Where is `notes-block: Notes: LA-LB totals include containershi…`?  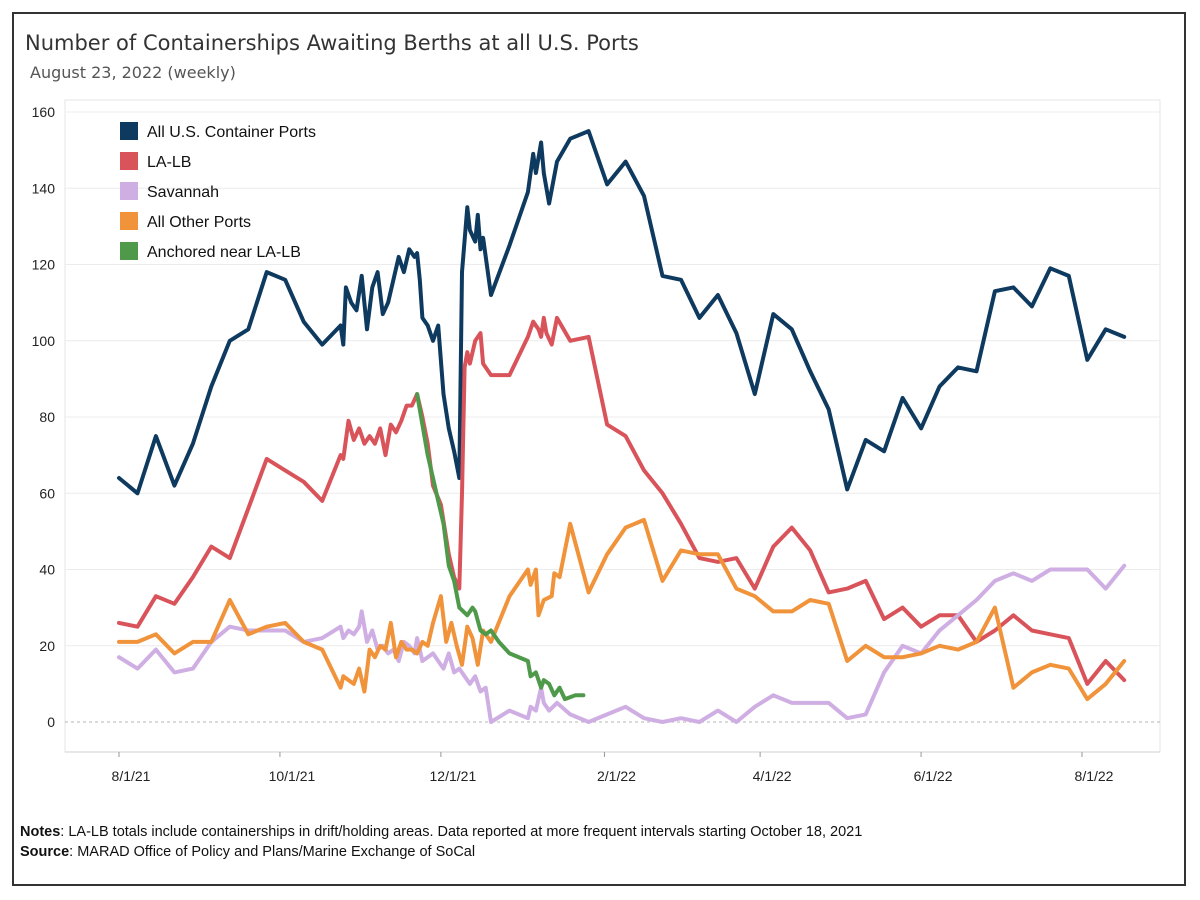
notes-block: Notes: LA-LB totals include containershi… is located at coordinates (441, 842).